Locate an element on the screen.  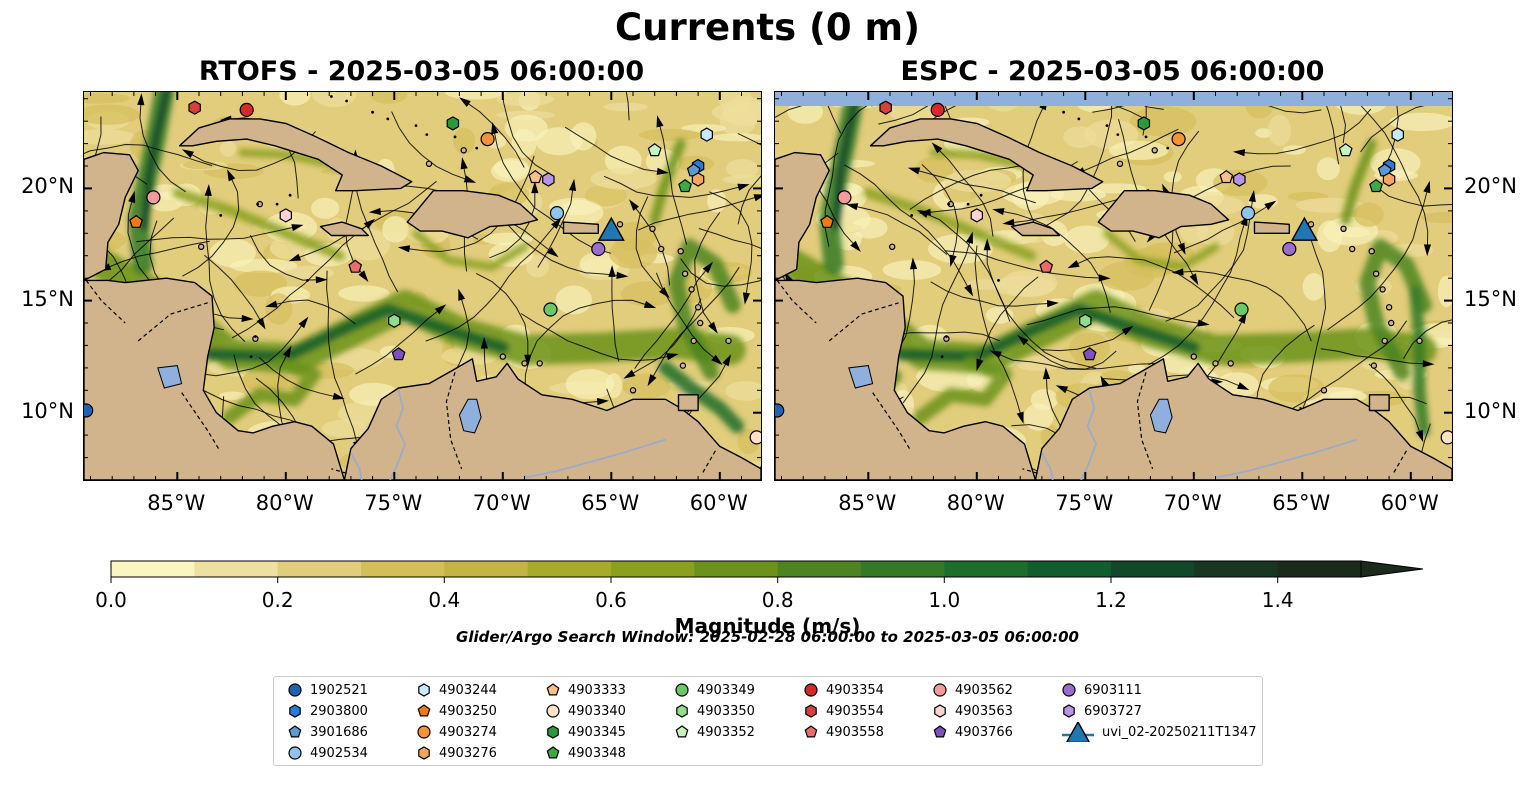
cayman-jet is located at coordinates (949, 224).